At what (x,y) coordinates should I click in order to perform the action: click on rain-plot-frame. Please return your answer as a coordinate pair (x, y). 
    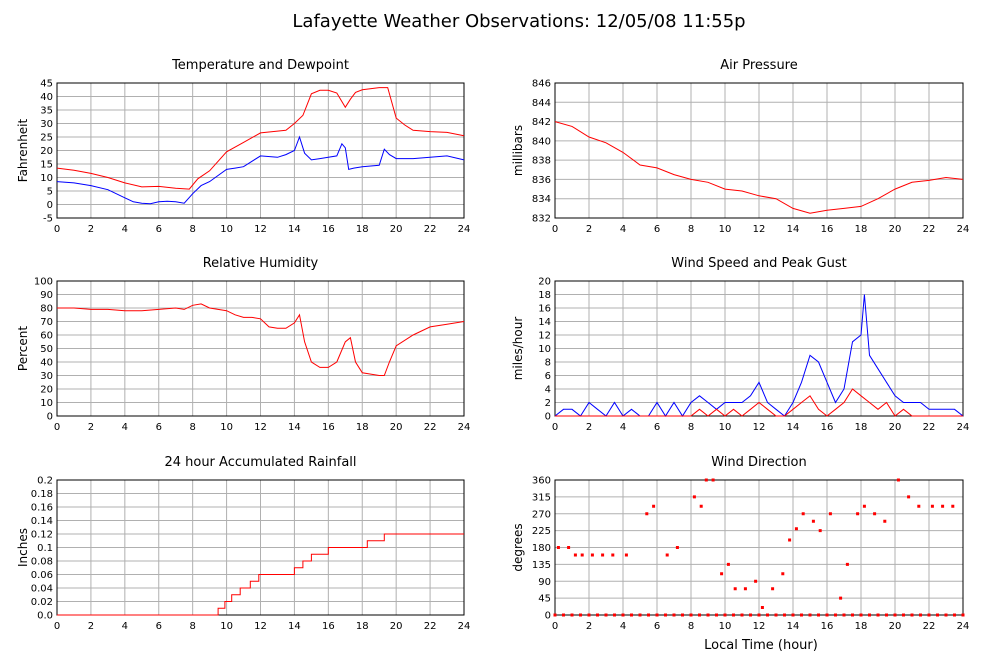
    Looking at the image, I should click on (260, 547).